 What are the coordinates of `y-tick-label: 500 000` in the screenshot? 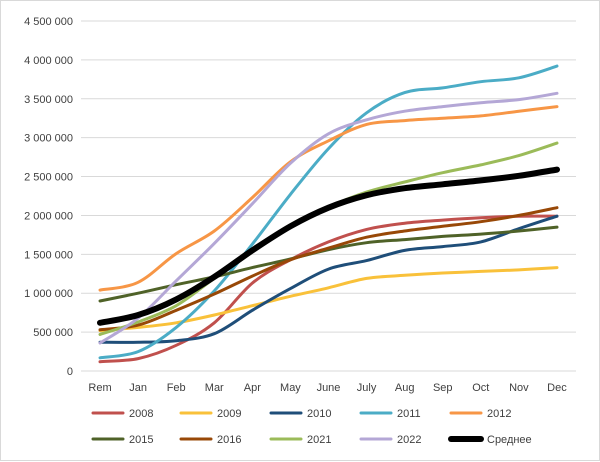 It's located at (53, 333).